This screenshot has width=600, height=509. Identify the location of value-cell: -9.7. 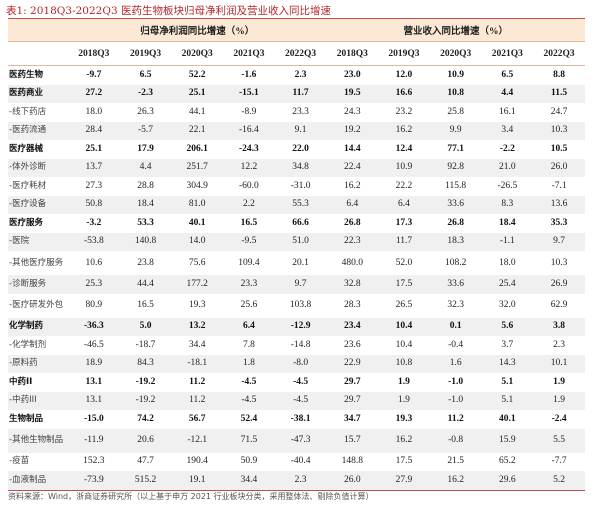
(94, 74).